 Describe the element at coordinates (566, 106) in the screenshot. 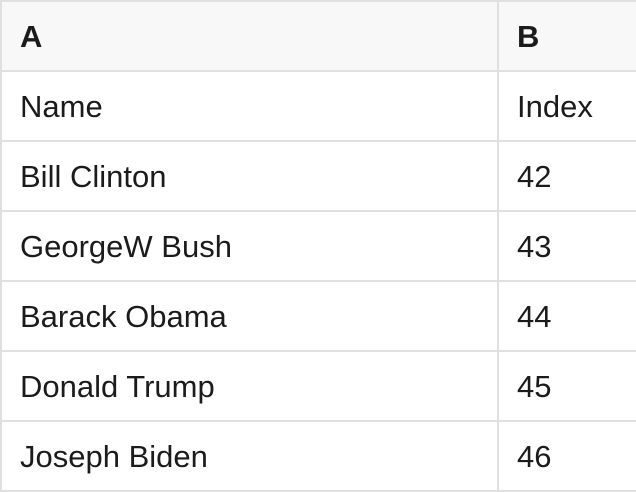

I see `table-cell: Index` at that location.